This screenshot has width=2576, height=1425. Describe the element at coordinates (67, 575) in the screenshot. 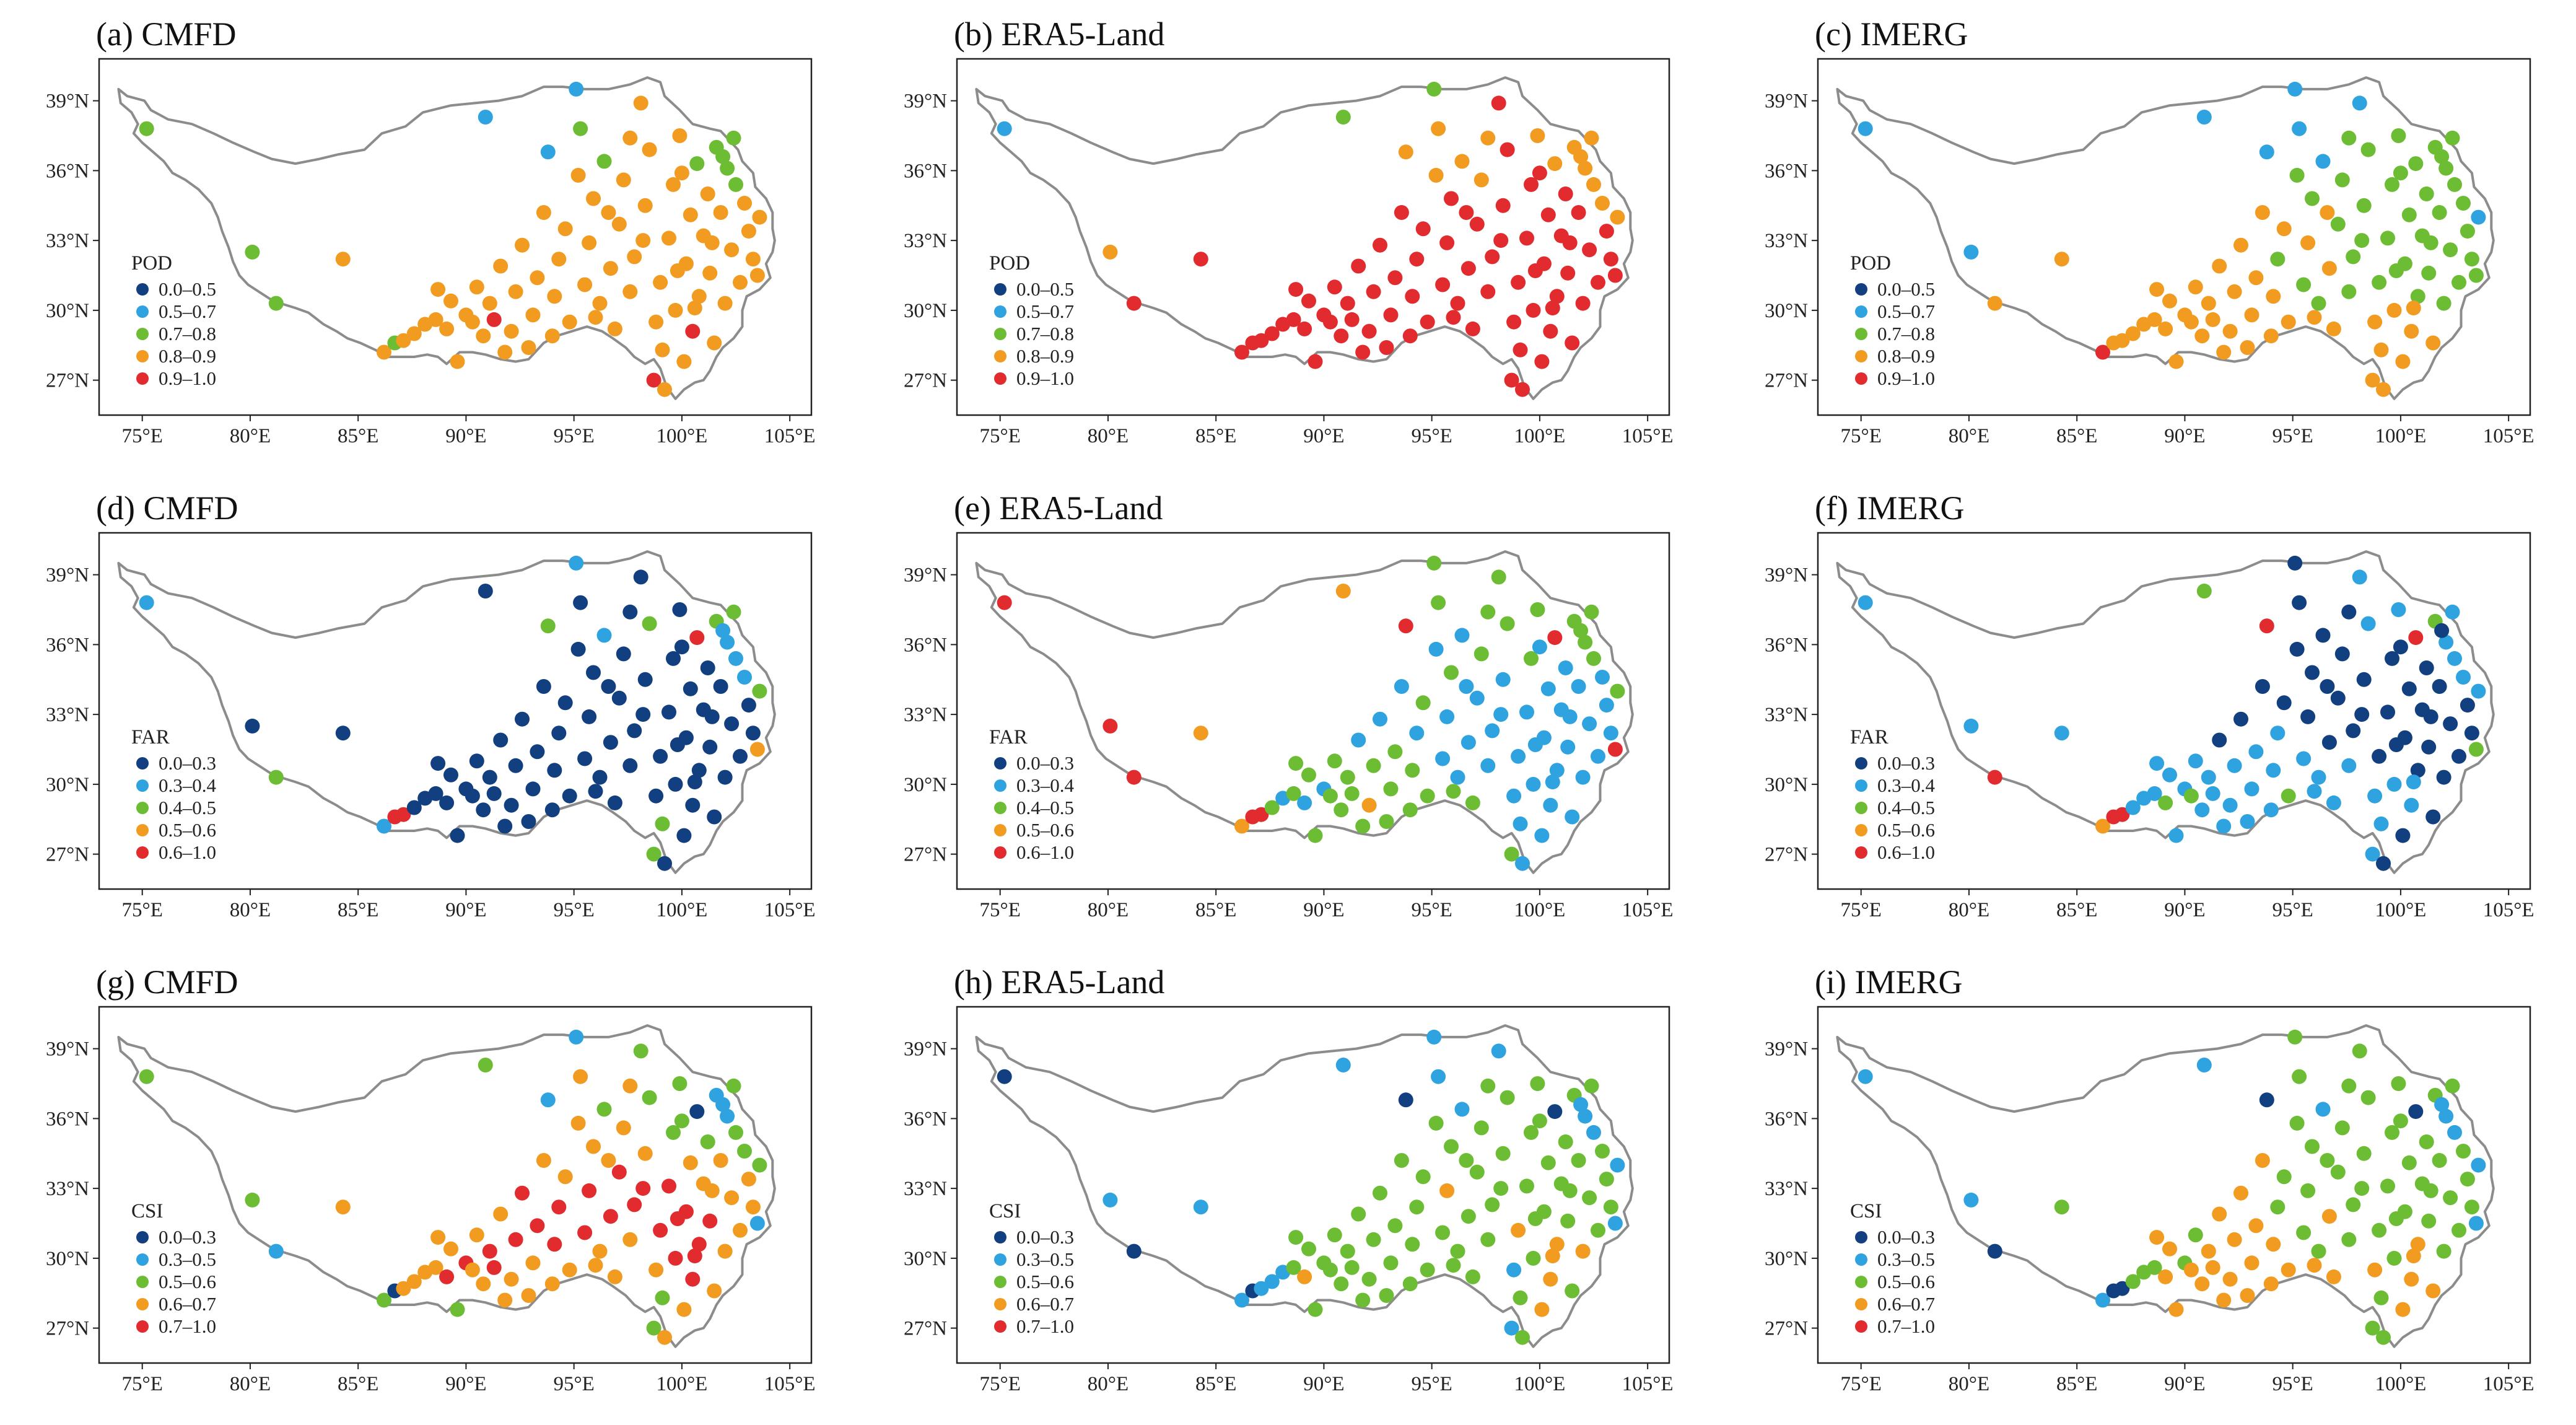

I see `y-tick-label: 39°N` at that location.